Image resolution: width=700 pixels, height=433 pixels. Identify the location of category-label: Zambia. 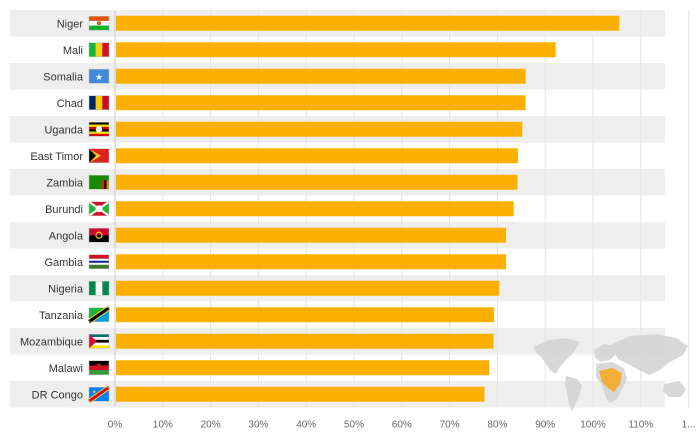
(65, 183).